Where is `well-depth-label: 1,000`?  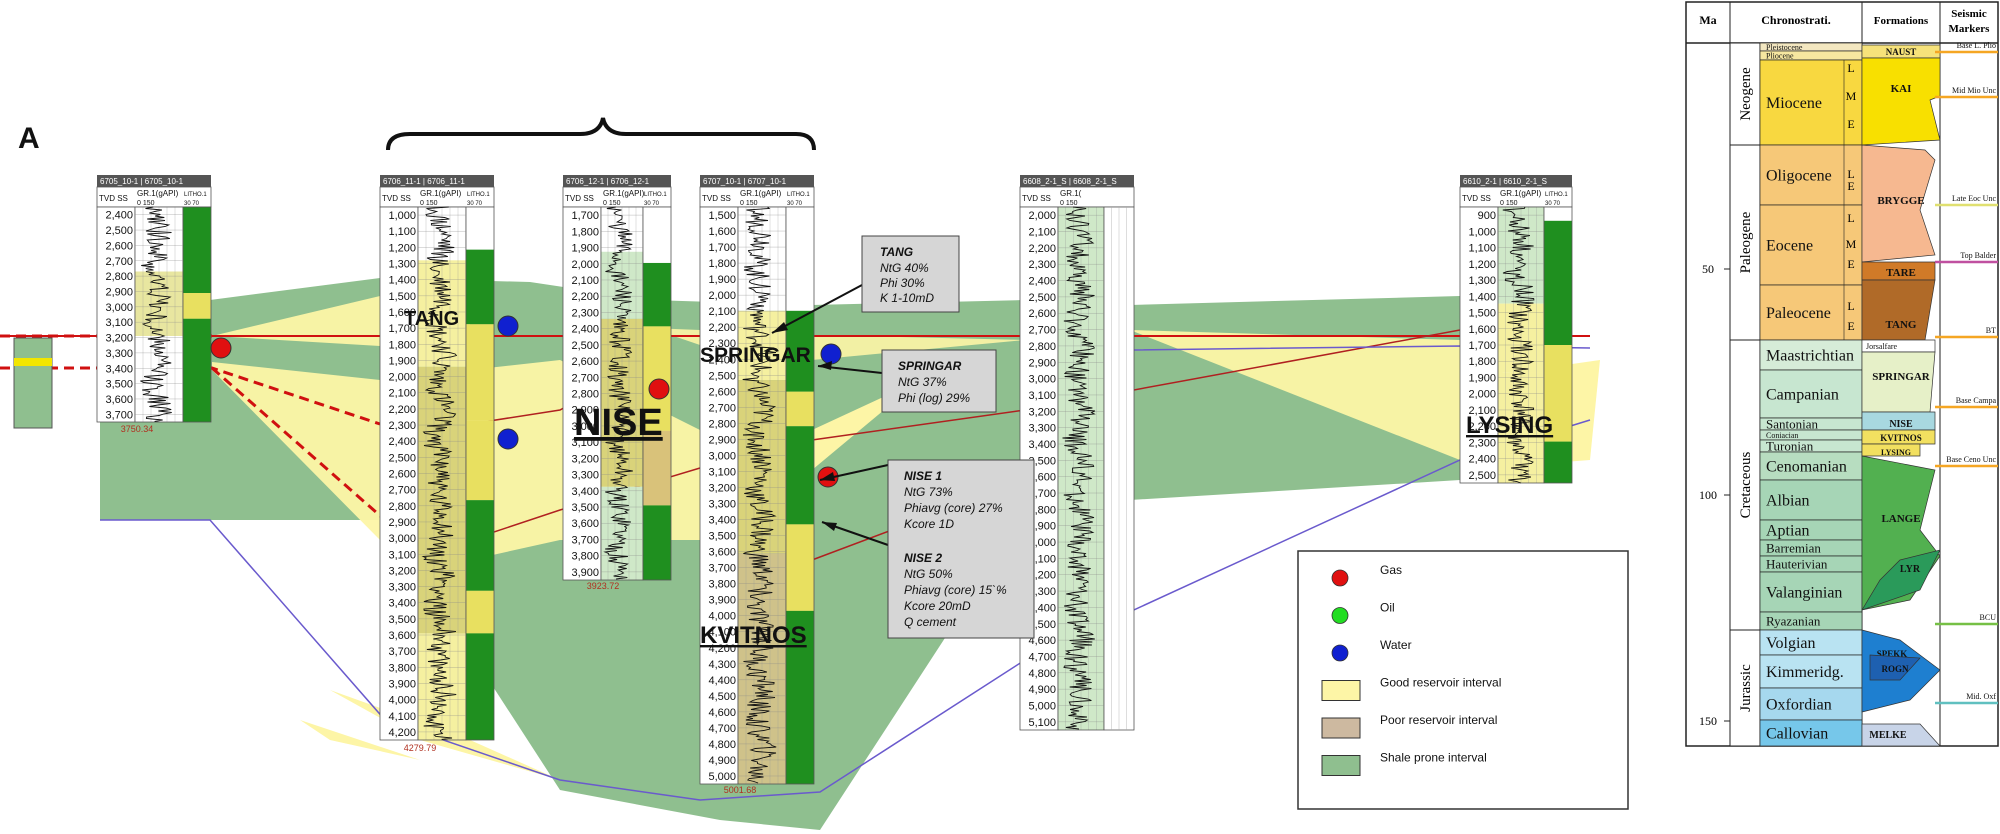 well-depth-label: 1,000 is located at coordinates (1482, 232).